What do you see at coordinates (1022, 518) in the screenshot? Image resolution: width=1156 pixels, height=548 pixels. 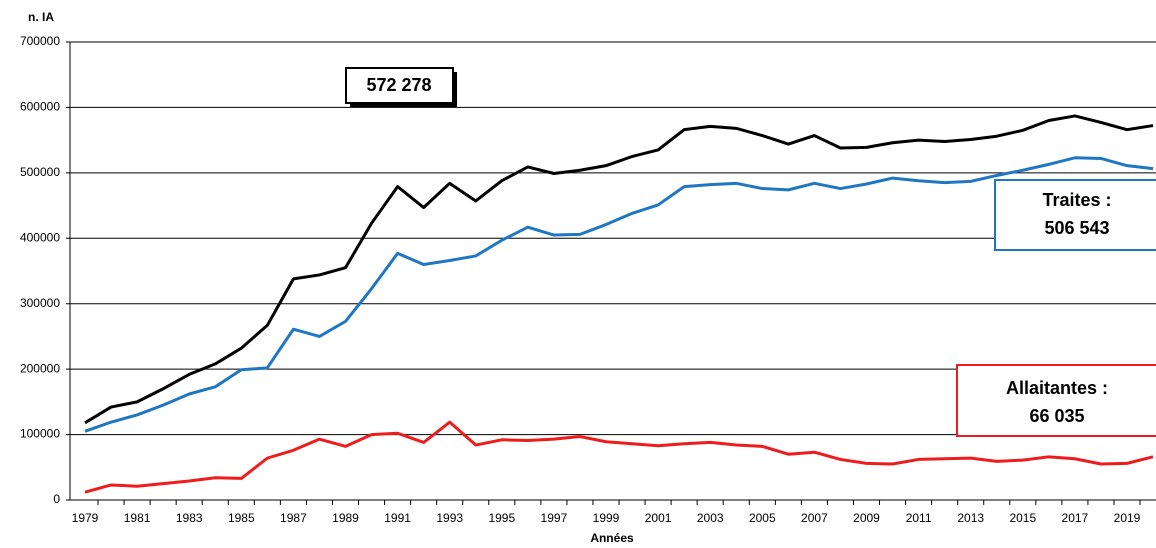 I see `x-tick-label: 2015` at bounding box center [1022, 518].